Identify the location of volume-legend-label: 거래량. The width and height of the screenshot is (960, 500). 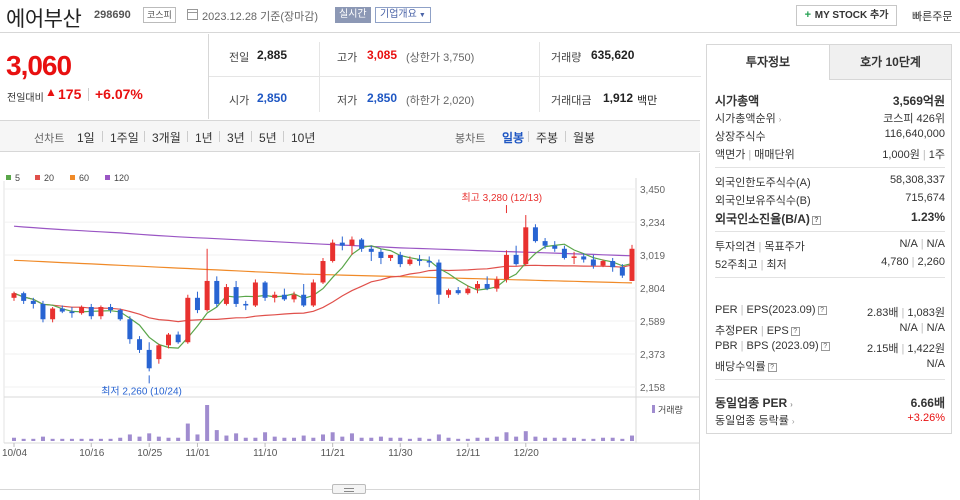
(670, 409).